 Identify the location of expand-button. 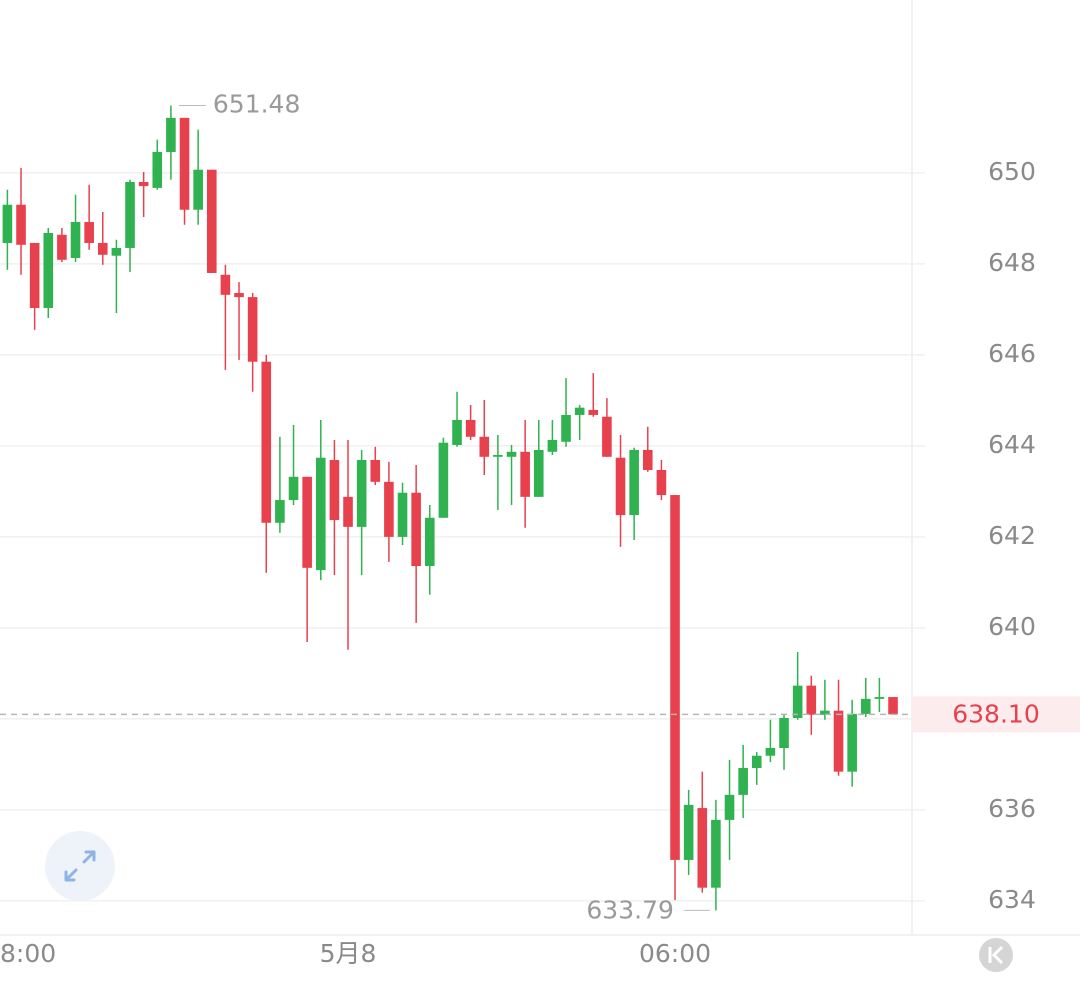
(80, 866).